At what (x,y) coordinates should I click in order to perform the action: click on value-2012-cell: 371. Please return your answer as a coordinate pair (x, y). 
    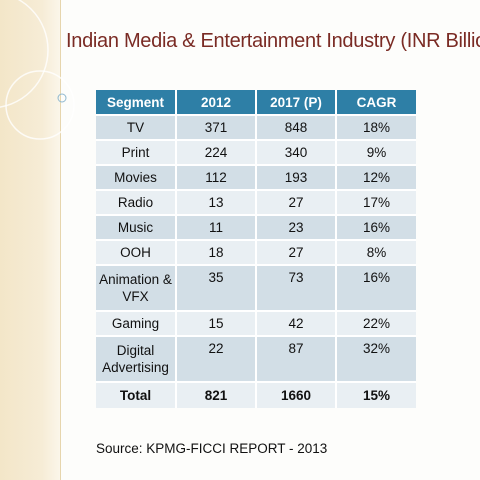
    Looking at the image, I should click on (216, 127).